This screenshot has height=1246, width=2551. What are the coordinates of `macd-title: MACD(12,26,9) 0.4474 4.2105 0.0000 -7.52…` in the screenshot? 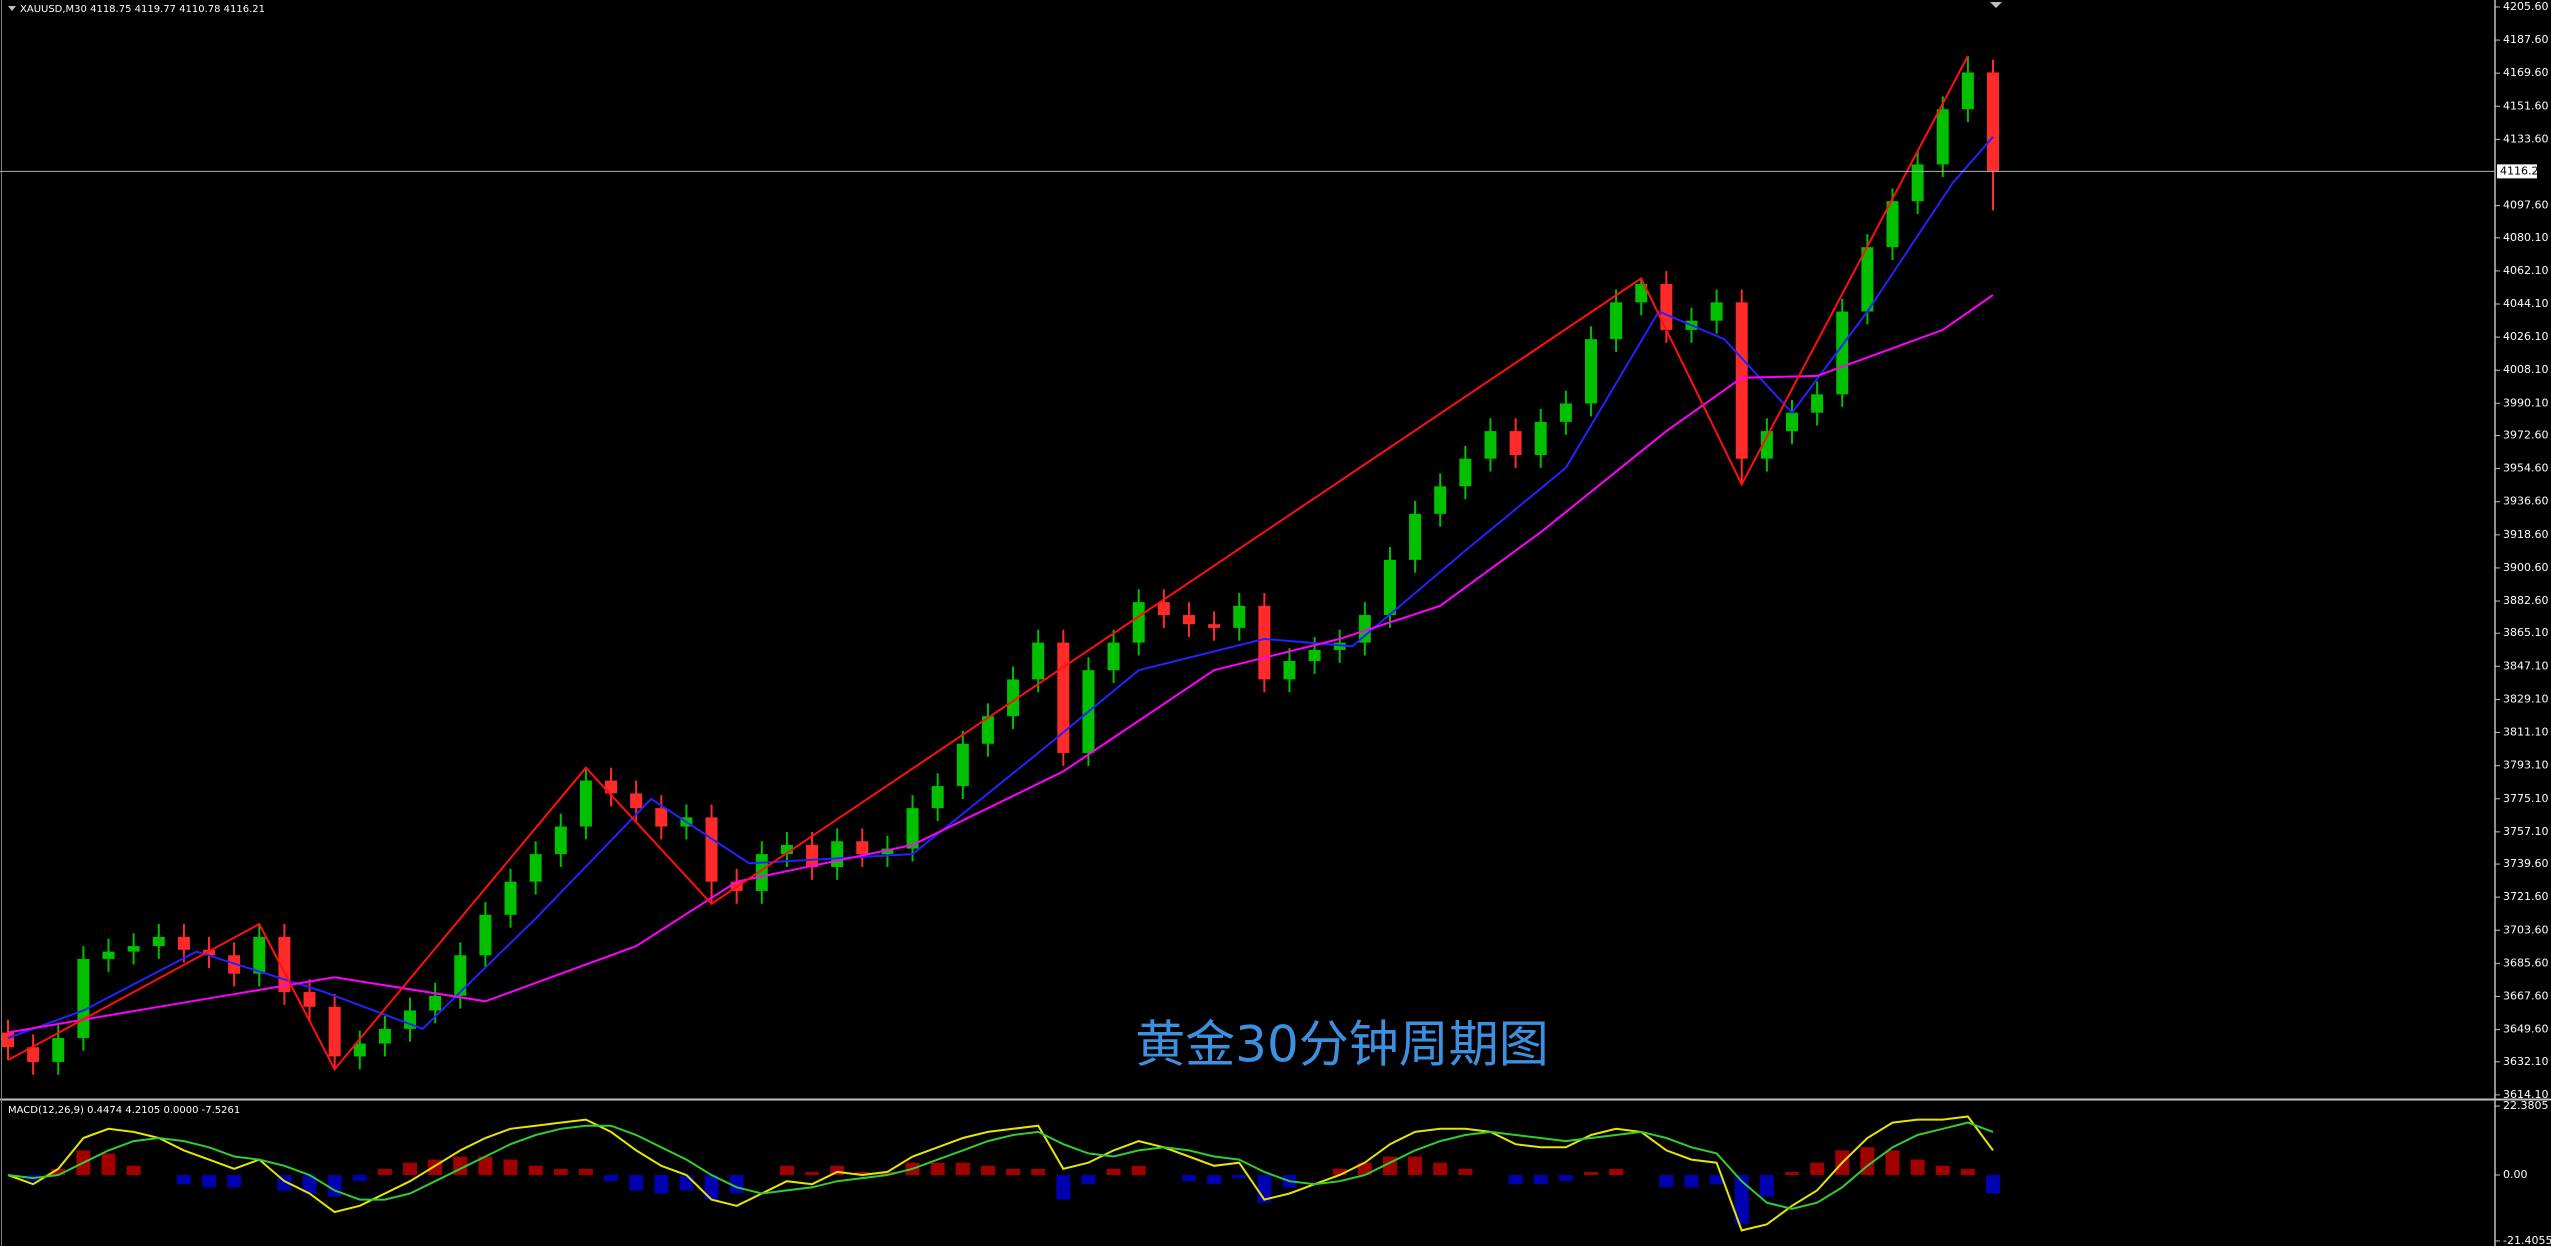 It's located at (124, 1110).